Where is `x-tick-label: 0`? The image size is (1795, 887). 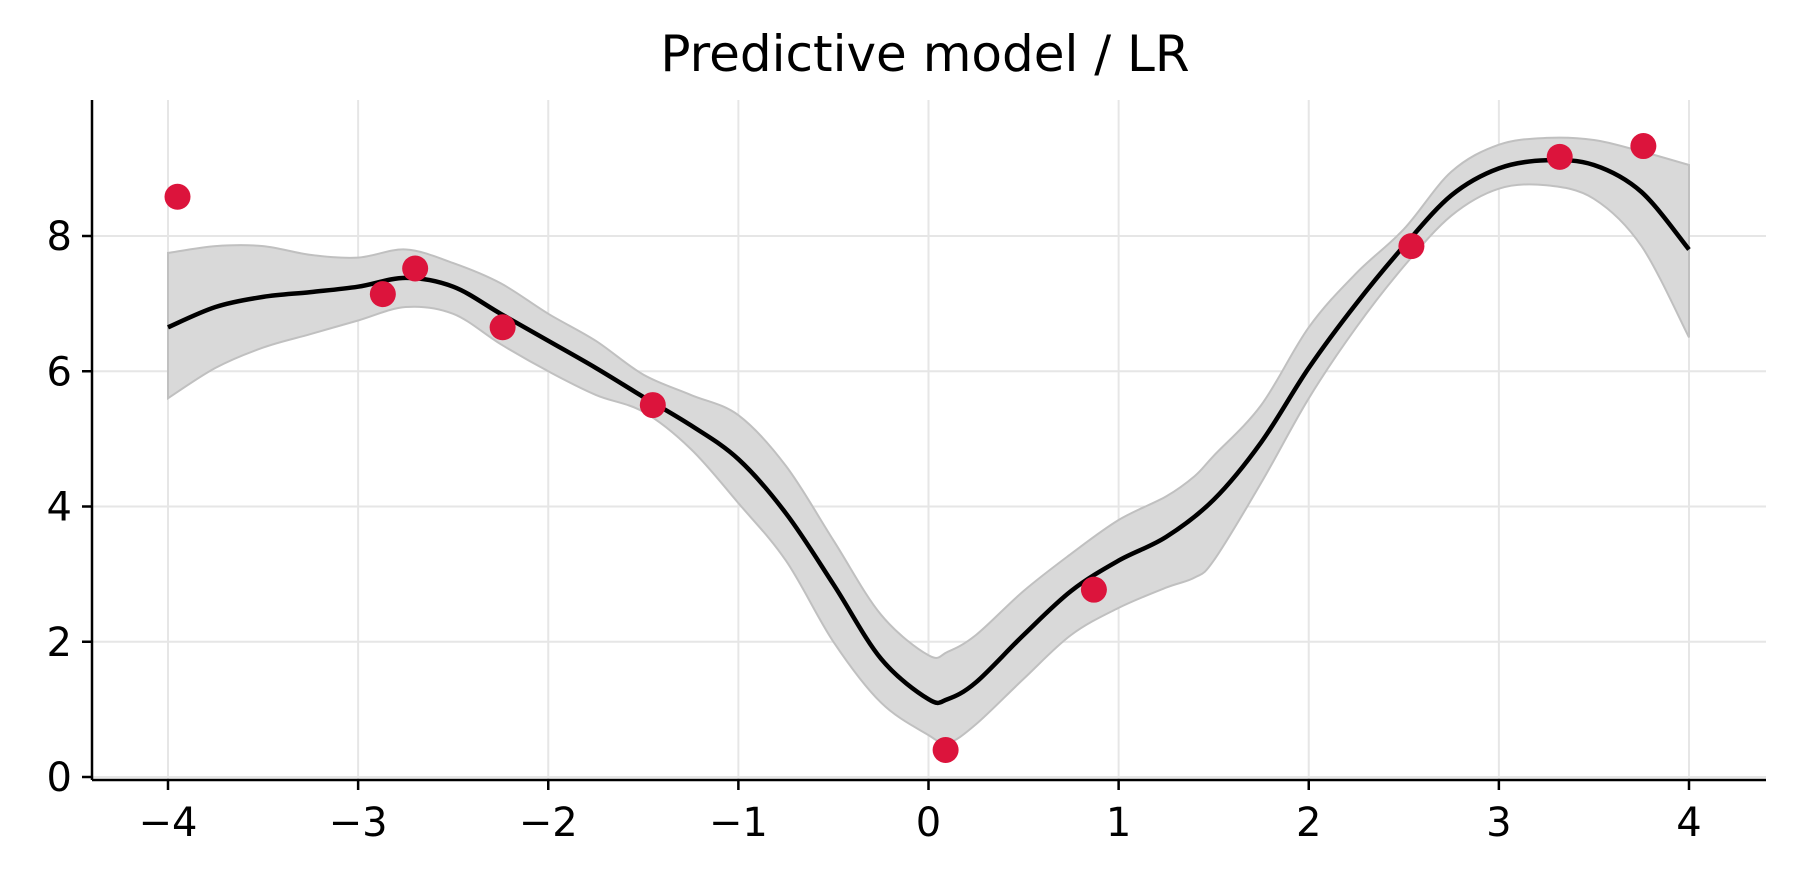
x-tick-label: 0 is located at coordinates (928, 823).